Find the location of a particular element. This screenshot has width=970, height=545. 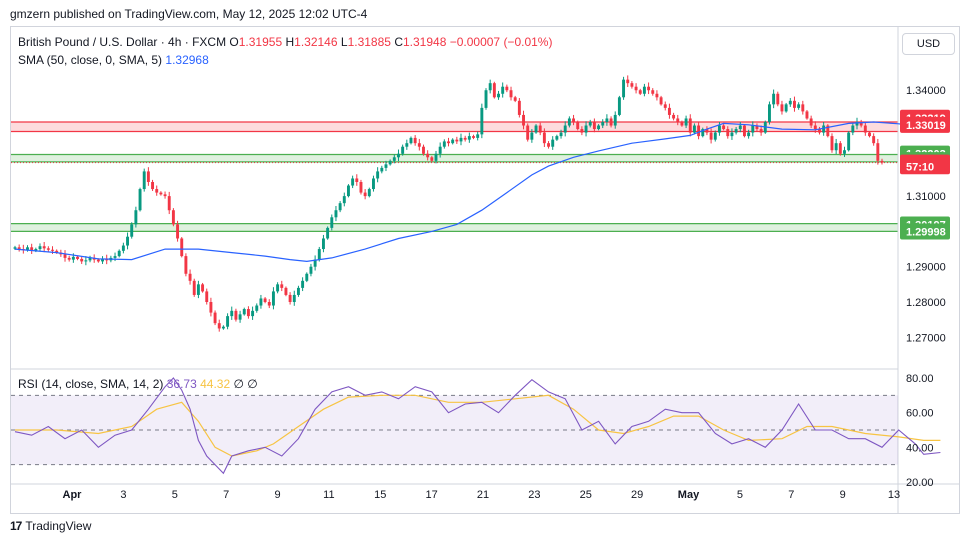

rsi-tick-1: 60.00 is located at coordinates (920, 414).